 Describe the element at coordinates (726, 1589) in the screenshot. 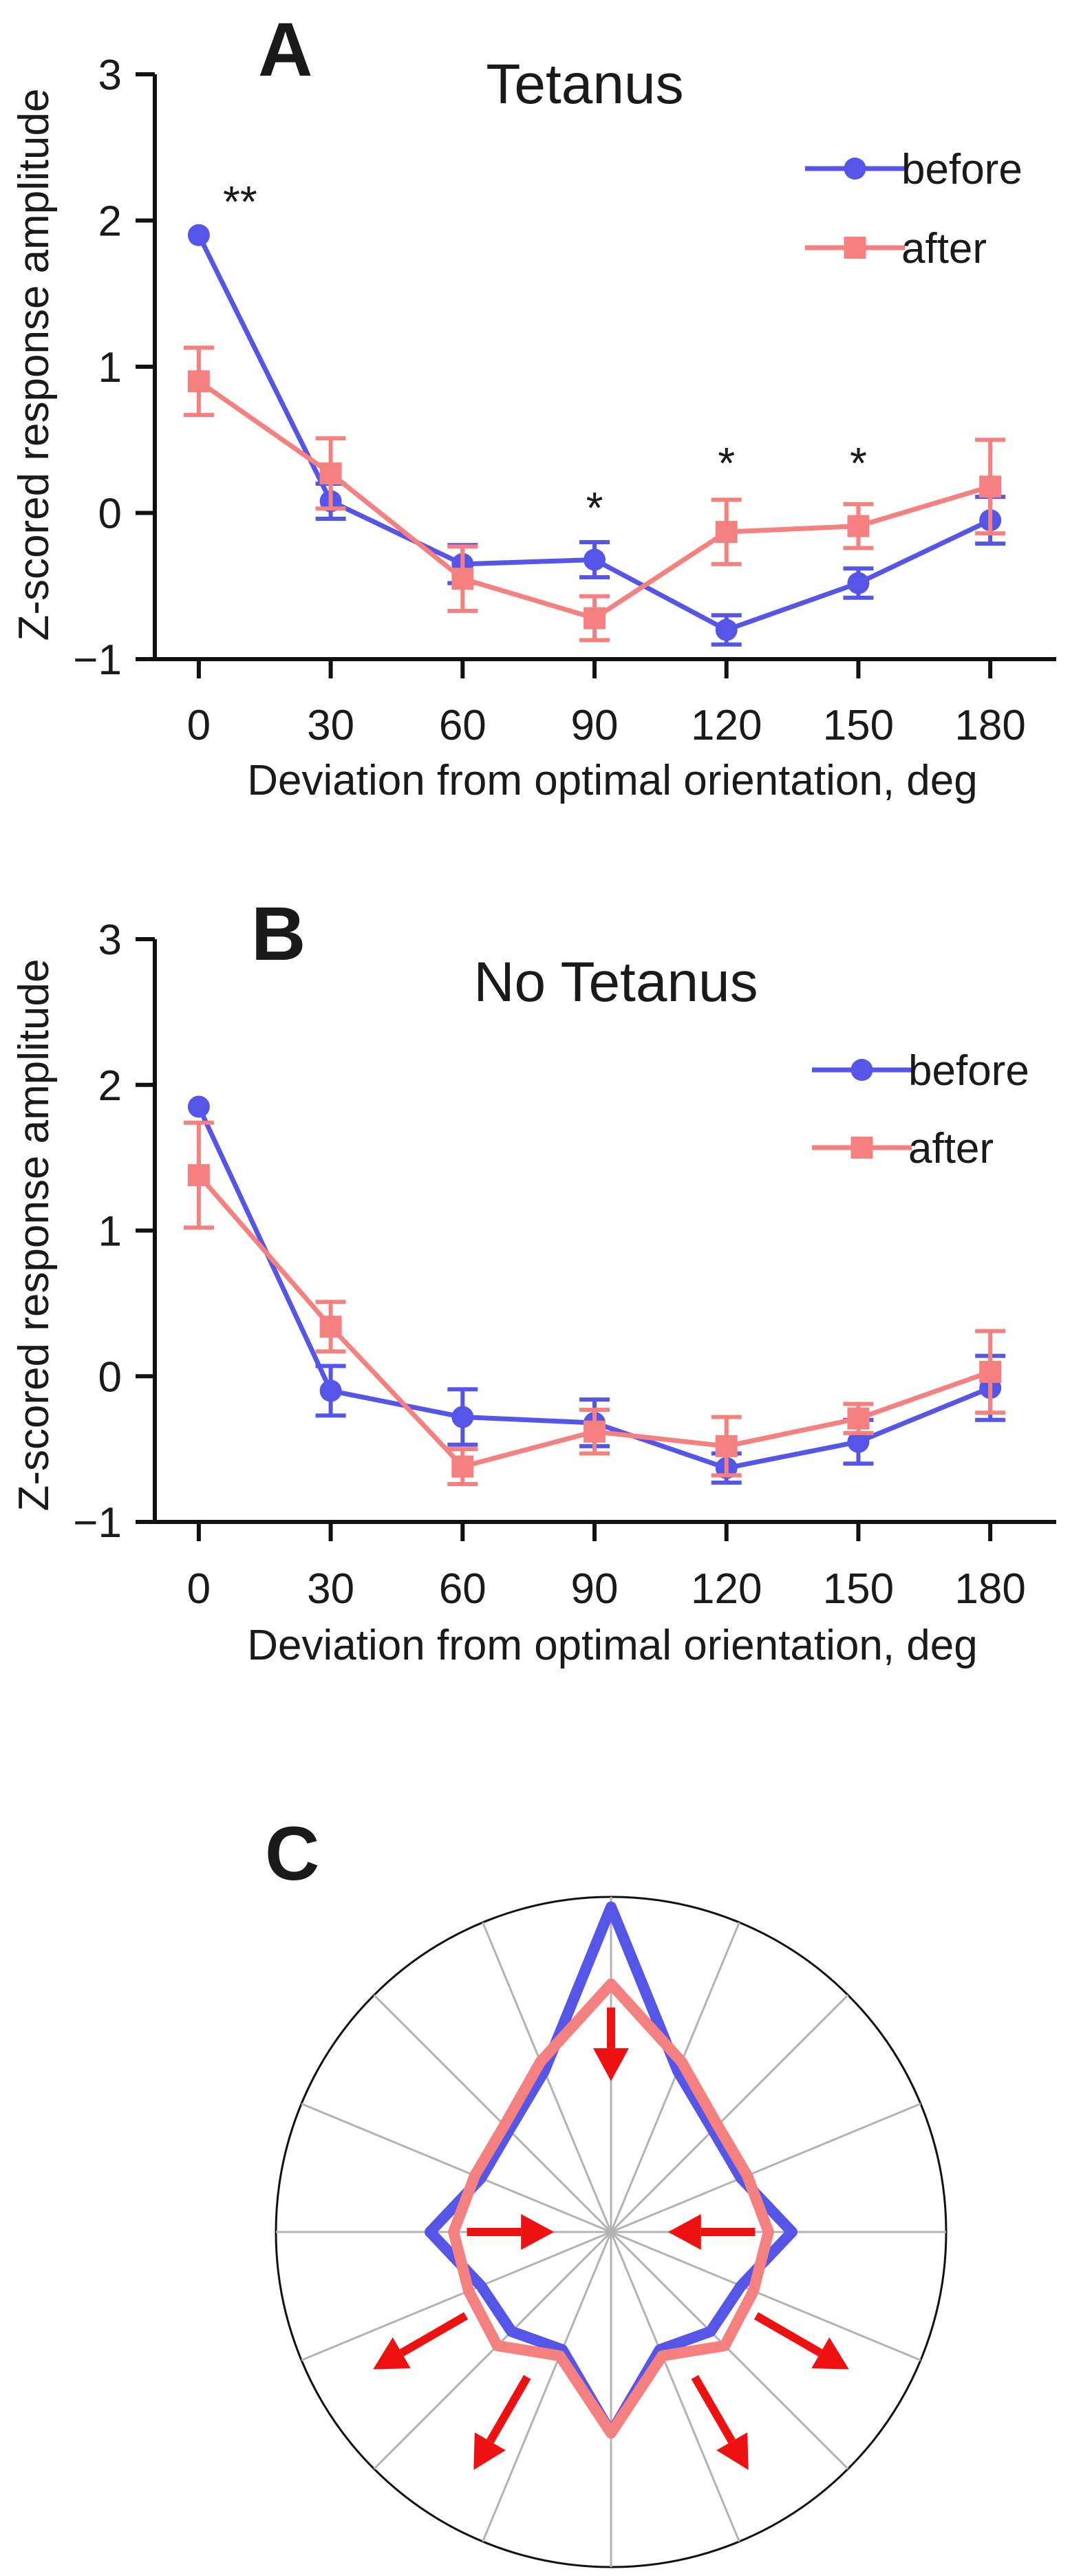

I see `panel-b-x-tick-label: 120` at that location.